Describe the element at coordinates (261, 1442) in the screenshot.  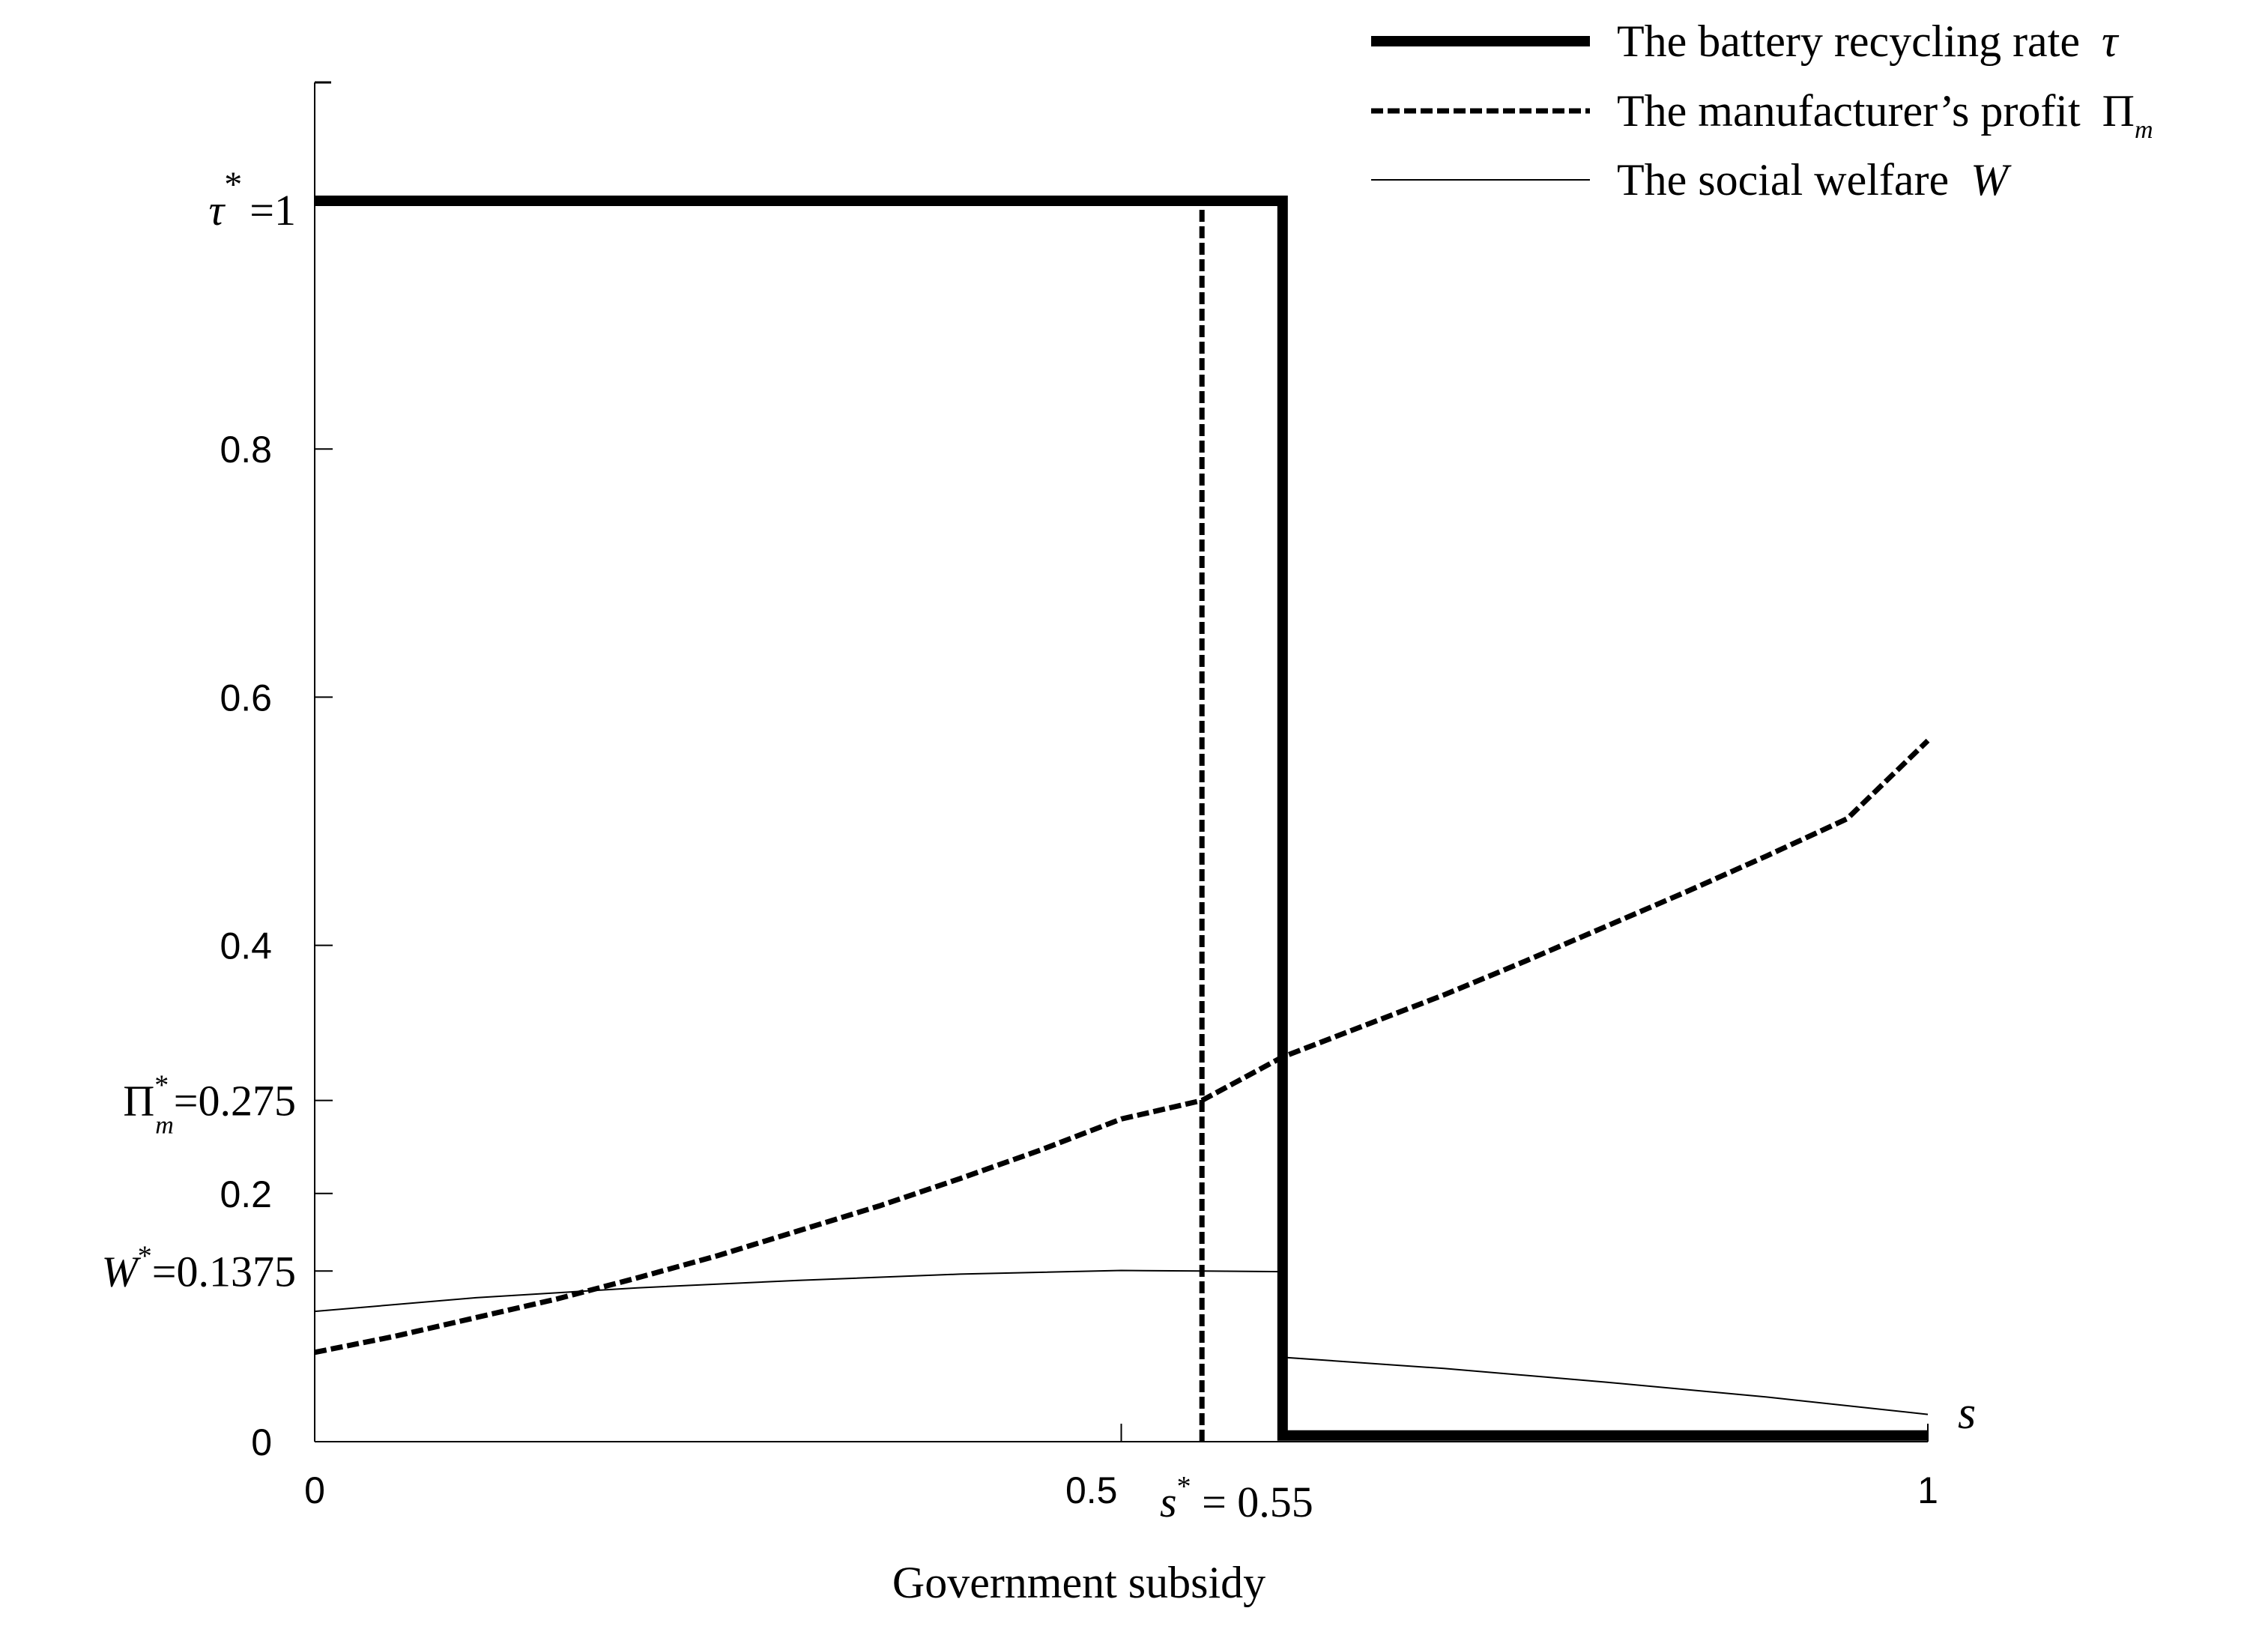
I see `y-tick-label: 0` at that location.